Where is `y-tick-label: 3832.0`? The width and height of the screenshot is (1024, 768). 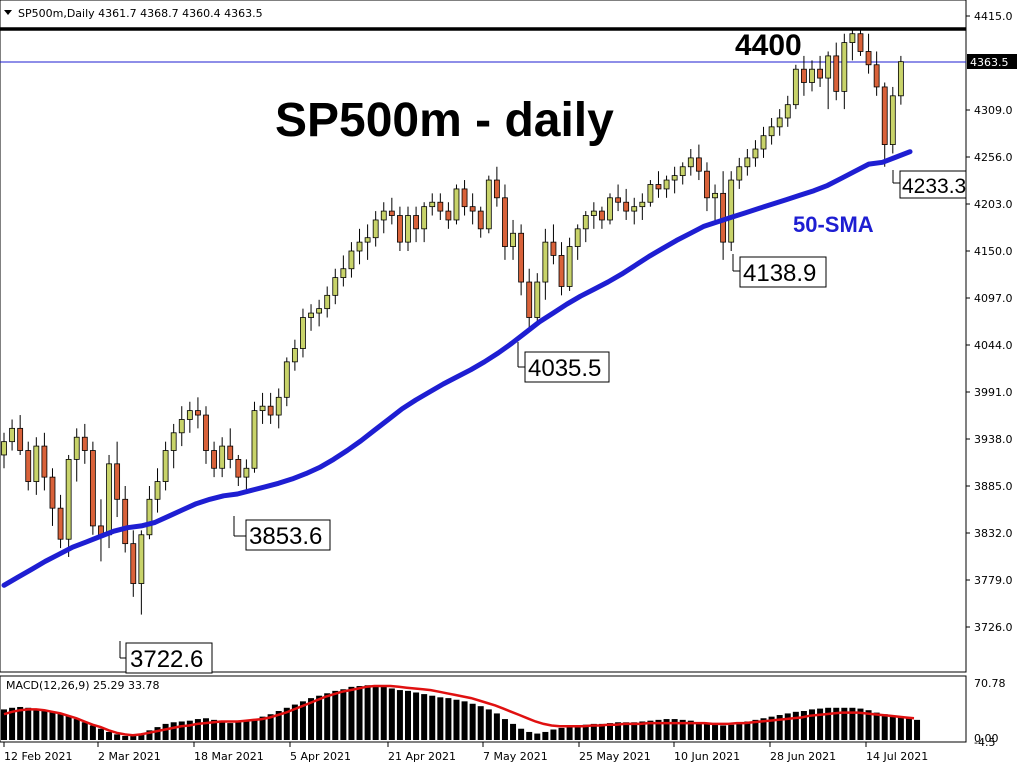
y-tick-label: 3832.0 is located at coordinates (993, 533).